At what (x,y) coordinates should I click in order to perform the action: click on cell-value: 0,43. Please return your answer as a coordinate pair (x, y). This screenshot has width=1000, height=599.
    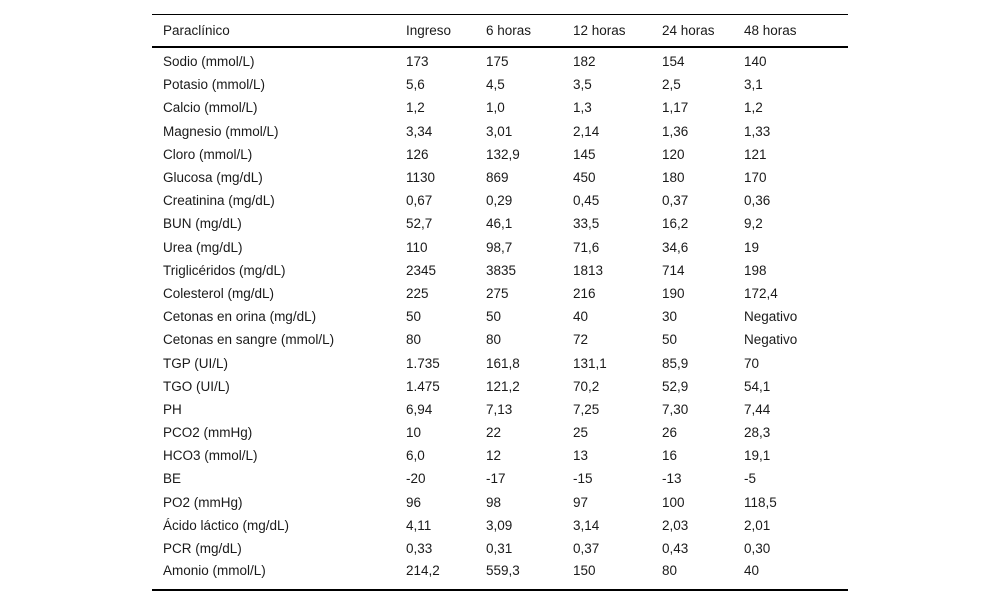
    Looking at the image, I should click on (675, 549).